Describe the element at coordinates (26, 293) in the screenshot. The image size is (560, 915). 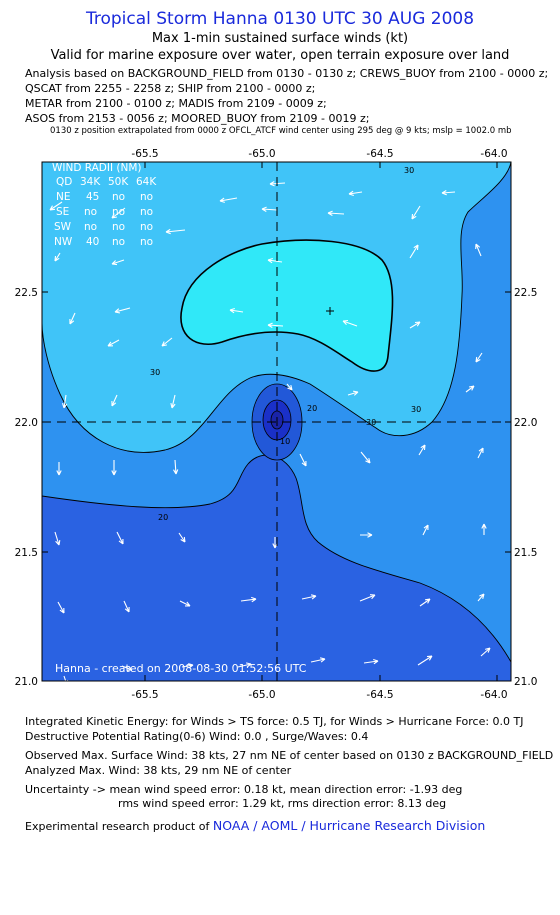
I see `lat-tick-left: 22.5` at that location.